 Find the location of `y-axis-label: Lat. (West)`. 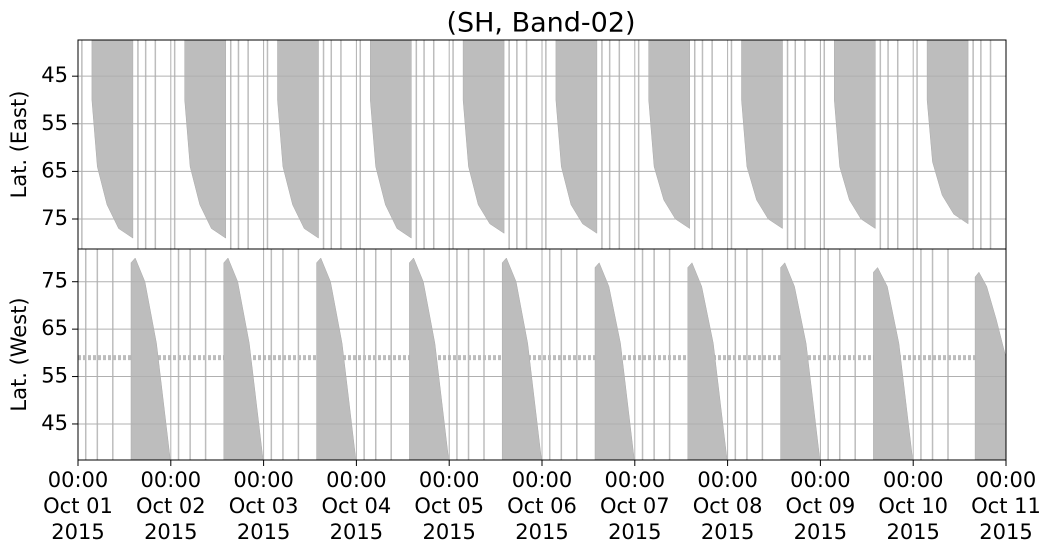

y-axis-label: Lat. (West) is located at coordinates (19, 354).